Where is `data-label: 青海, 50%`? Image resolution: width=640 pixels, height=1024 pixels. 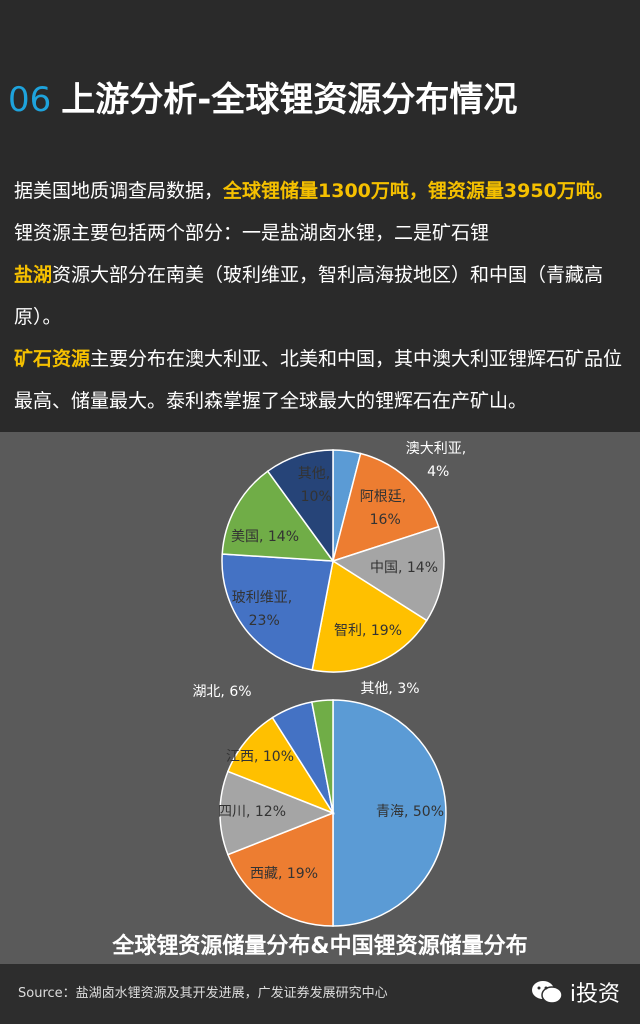
data-label: 青海, 50% is located at coordinates (410, 812).